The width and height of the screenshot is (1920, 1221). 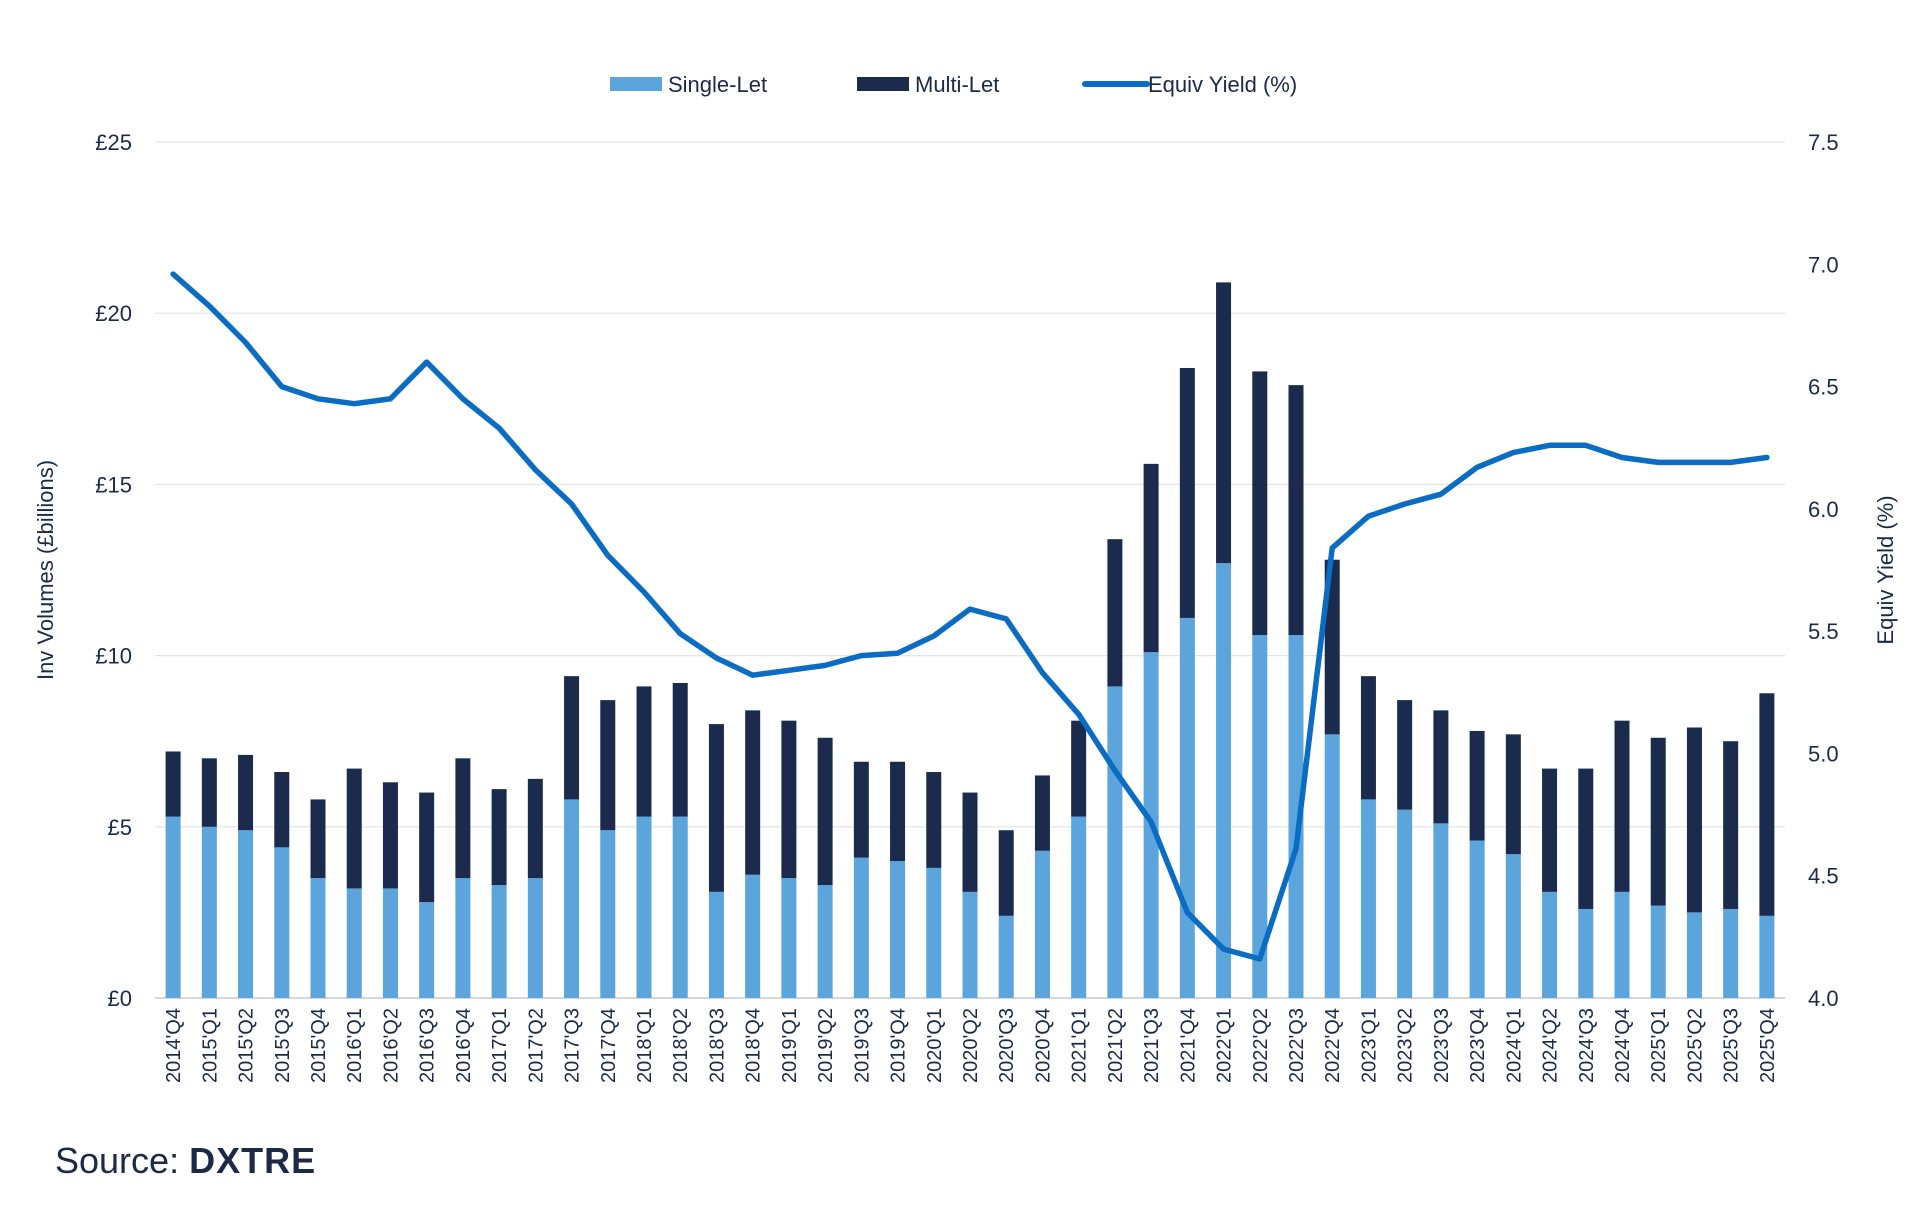 I want to click on x-tick-label: 2023'Q1, so click(x=1369, y=1045).